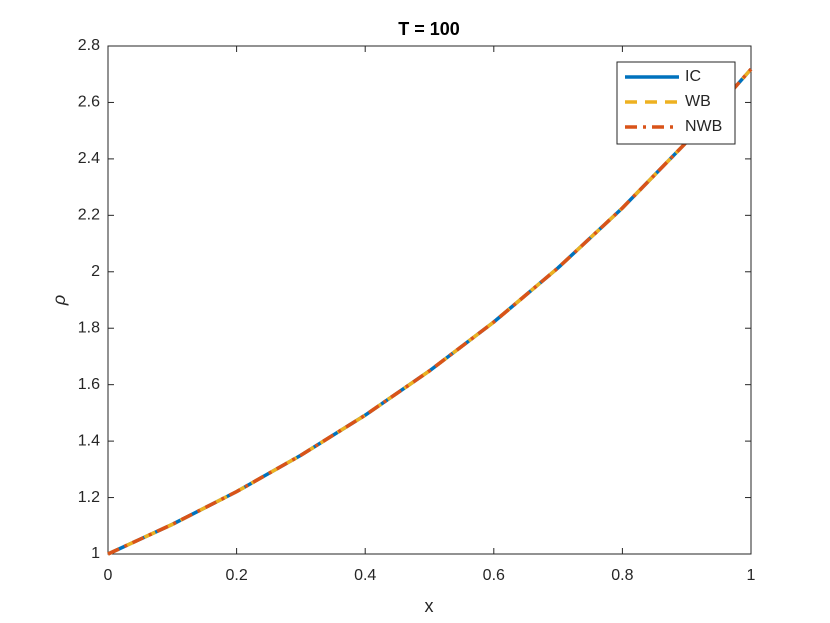  I want to click on y-axis-label: ρ, so click(59, 300).